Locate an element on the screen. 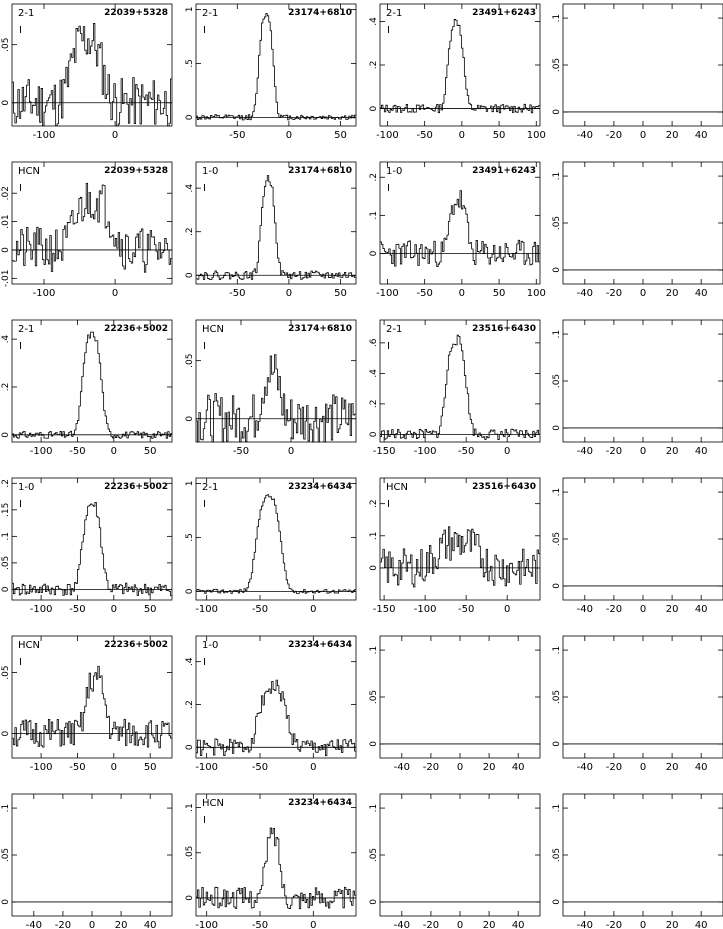 The width and height of the screenshot is (723, 929). y-tick-label: .5 is located at coordinates (190, 63).